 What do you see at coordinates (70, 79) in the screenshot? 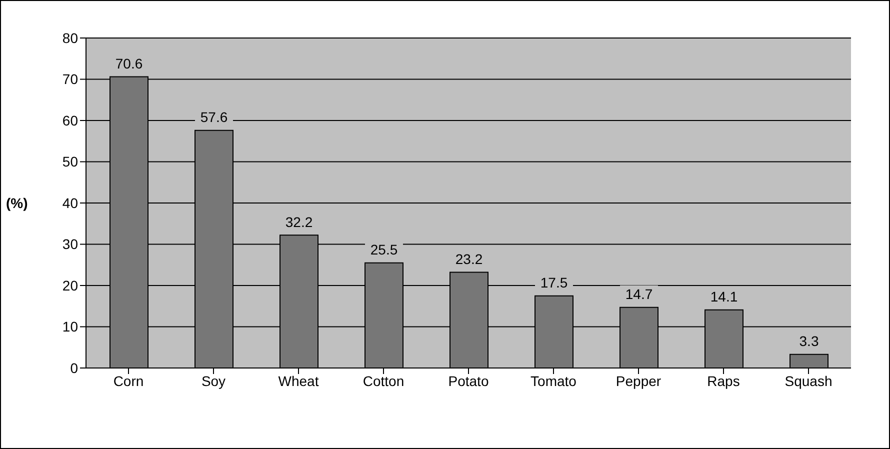
I see `y-tick-label: 70` at bounding box center [70, 79].